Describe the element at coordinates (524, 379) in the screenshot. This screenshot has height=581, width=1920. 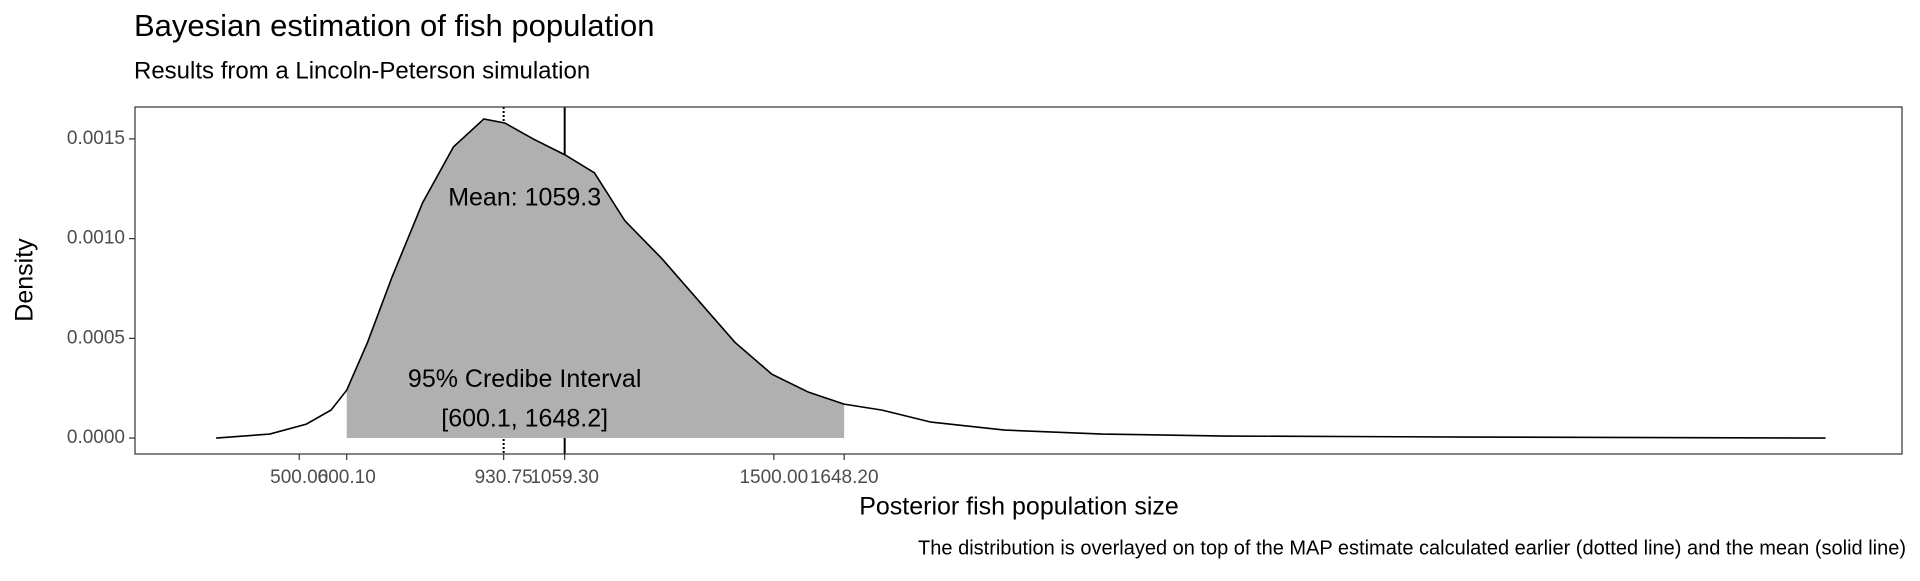
I see `annotation: 95% Credibe Interval` at that location.